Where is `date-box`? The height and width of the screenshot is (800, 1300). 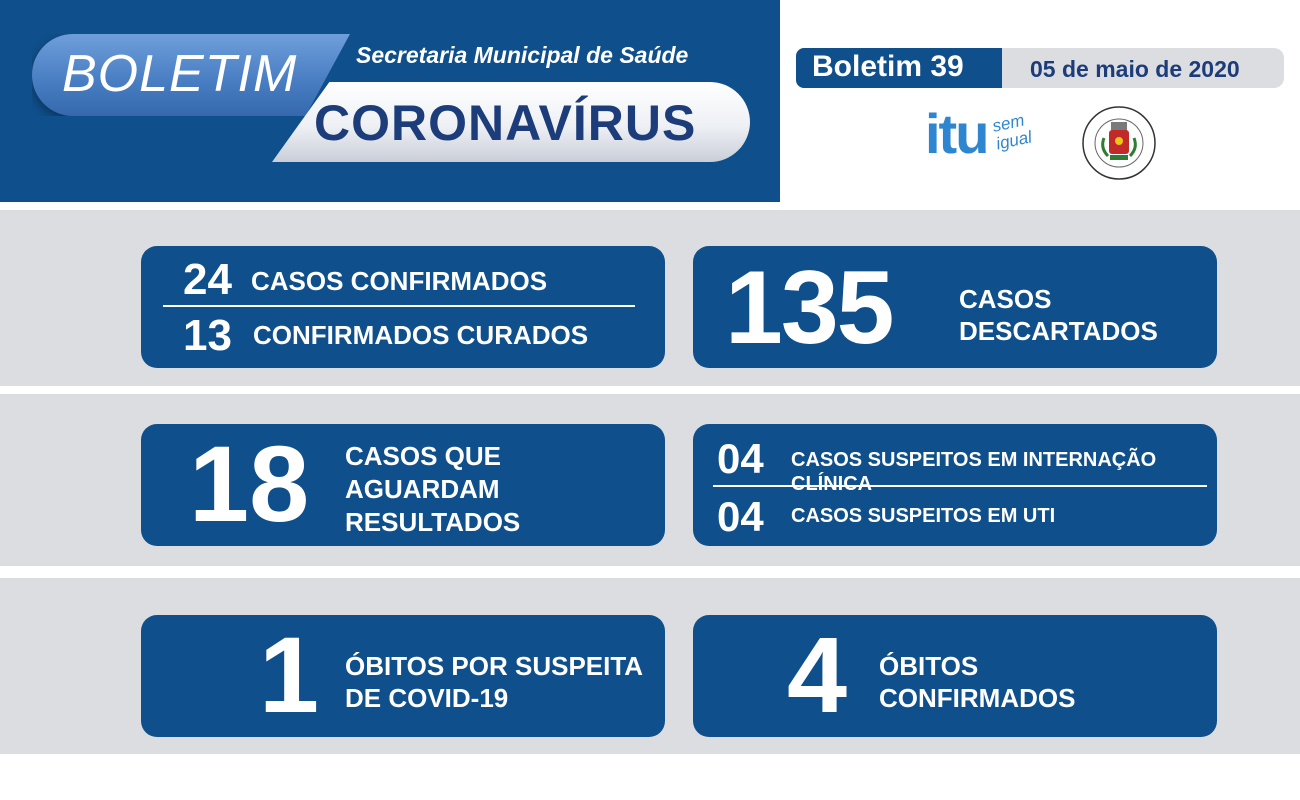
date-box is located at coordinates (1143, 68).